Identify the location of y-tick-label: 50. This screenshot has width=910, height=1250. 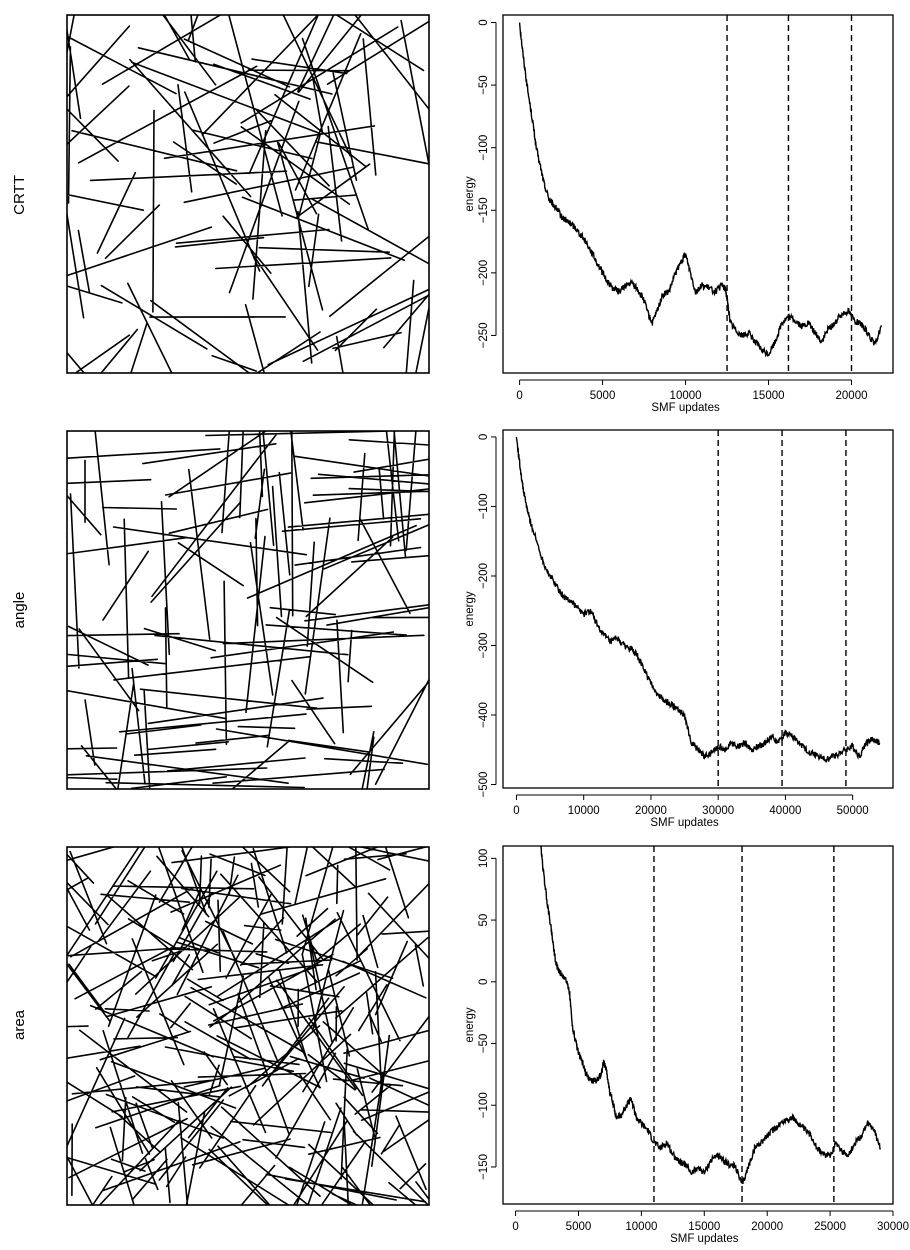
(484, 920).